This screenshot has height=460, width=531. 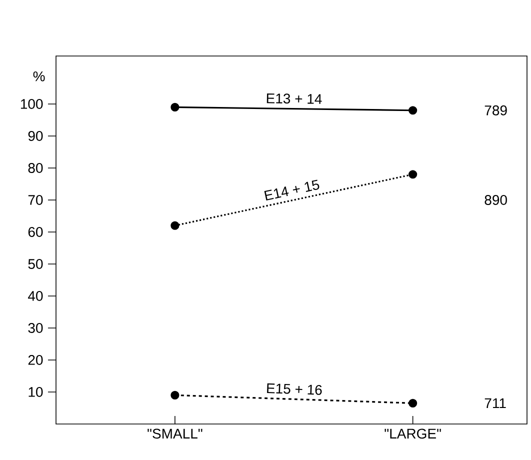 What do you see at coordinates (35, 392) in the screenshot?
I see `y-tick-label: 10` at bounding box center [35, 392].